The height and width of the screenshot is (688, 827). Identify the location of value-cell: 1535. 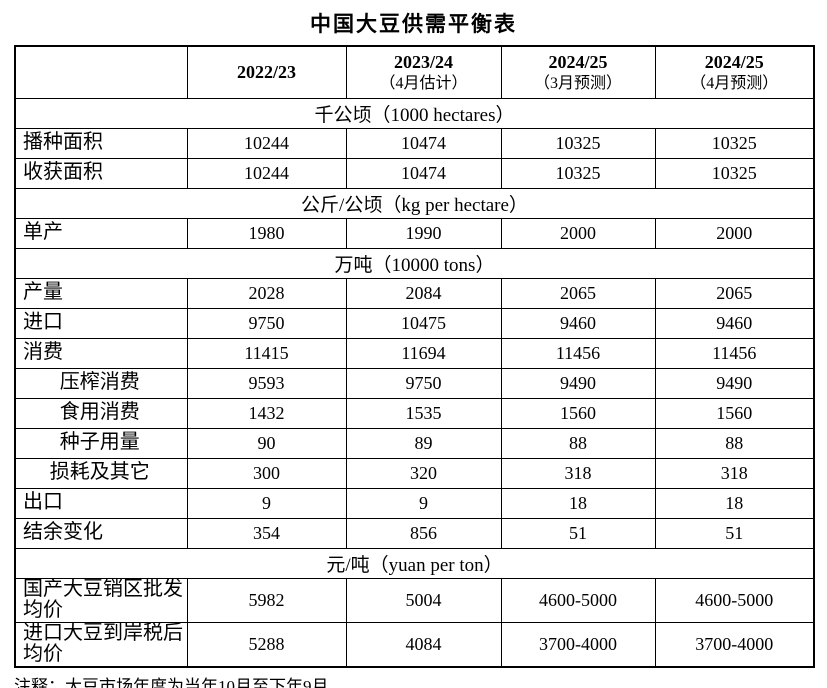
(423, 413).